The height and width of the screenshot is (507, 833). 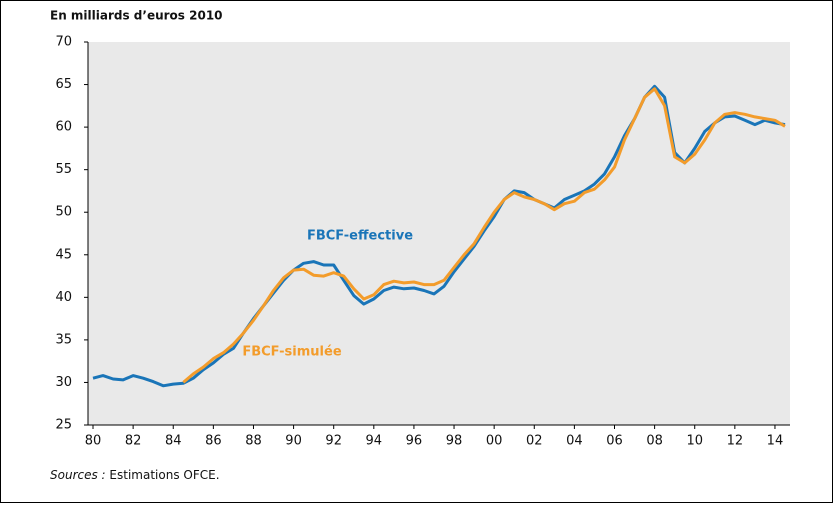 I want to click on y-tick-label: 50, so click(x=63, y=212).